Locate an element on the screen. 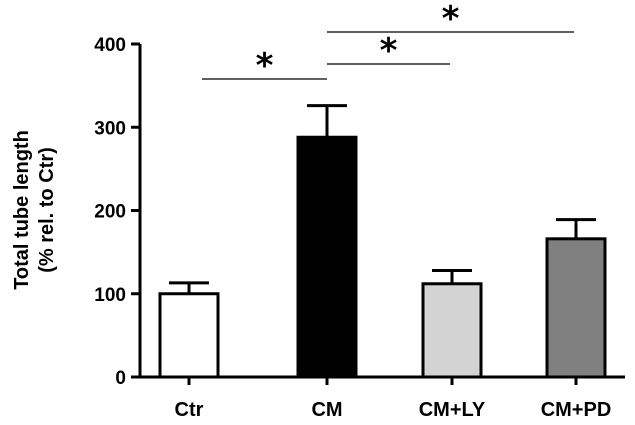 The width and height of the screenshot is (635, 425). x-tick-label-cm: CM is located at coordinates (326, 410).